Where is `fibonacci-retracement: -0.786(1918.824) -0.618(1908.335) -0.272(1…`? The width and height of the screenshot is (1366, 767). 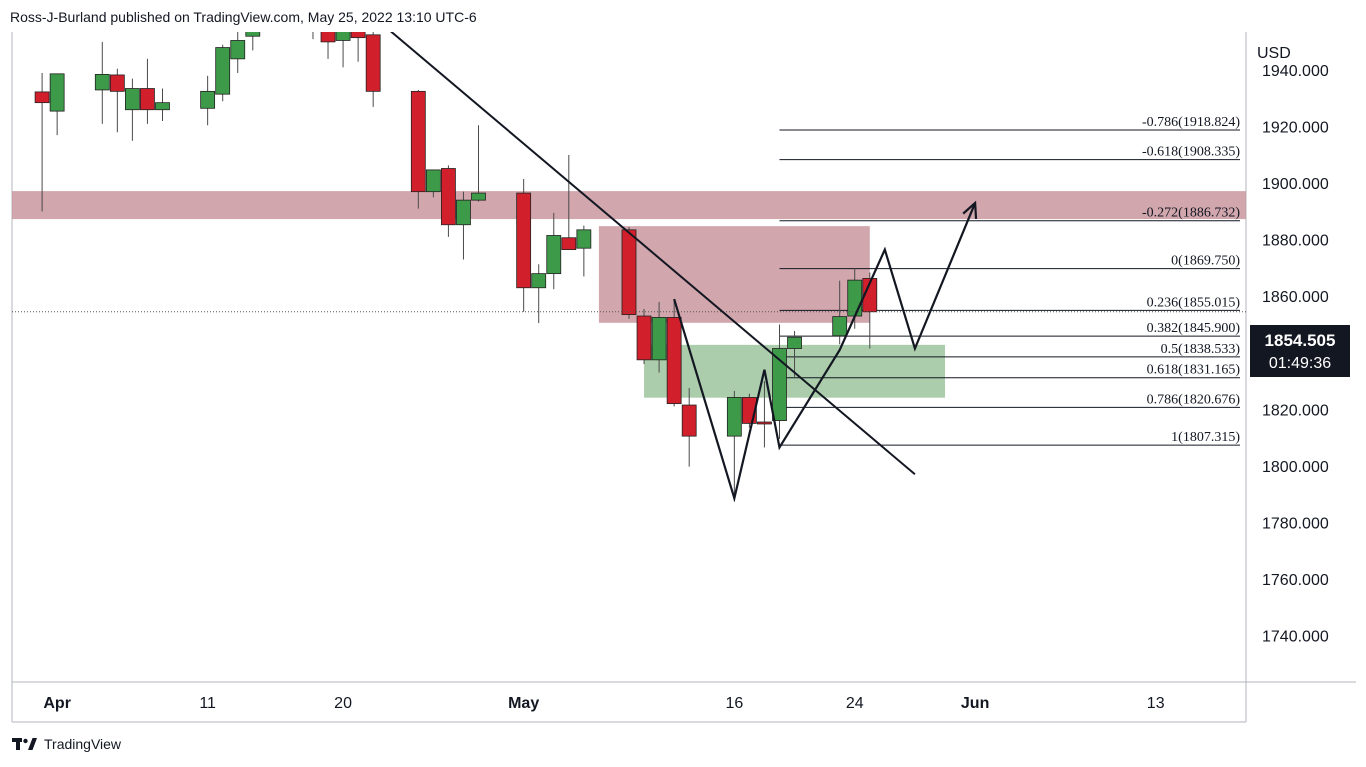
fibonacci-retracement: -0.786(1918.824) -0.618(1908.335) -0.272(1… is located at coordinates (1010, 280).